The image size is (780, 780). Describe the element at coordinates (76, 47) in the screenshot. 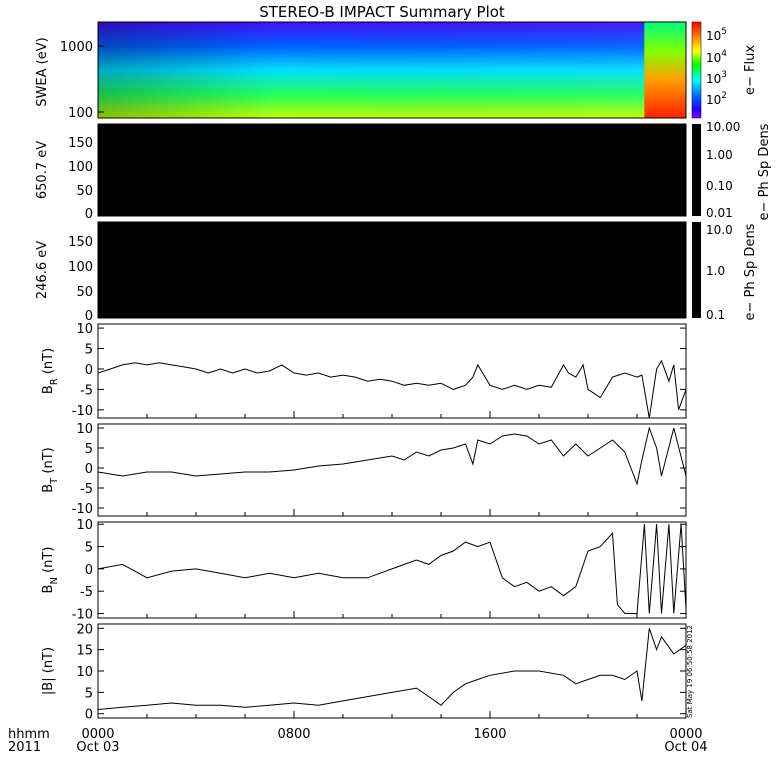

I see `swea-ytick-1000: 1000` at that location.